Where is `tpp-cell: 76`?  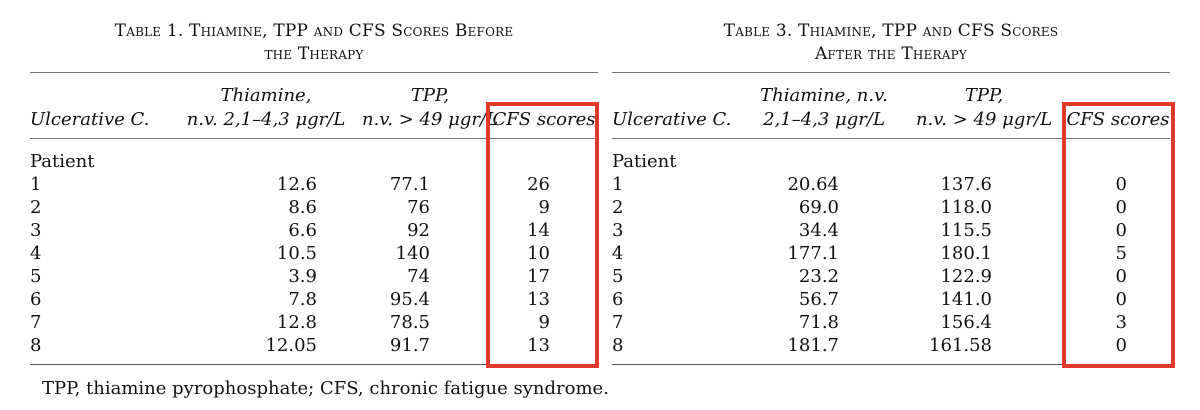 tpp-cell: 76 is located at coordinates (418, 207).